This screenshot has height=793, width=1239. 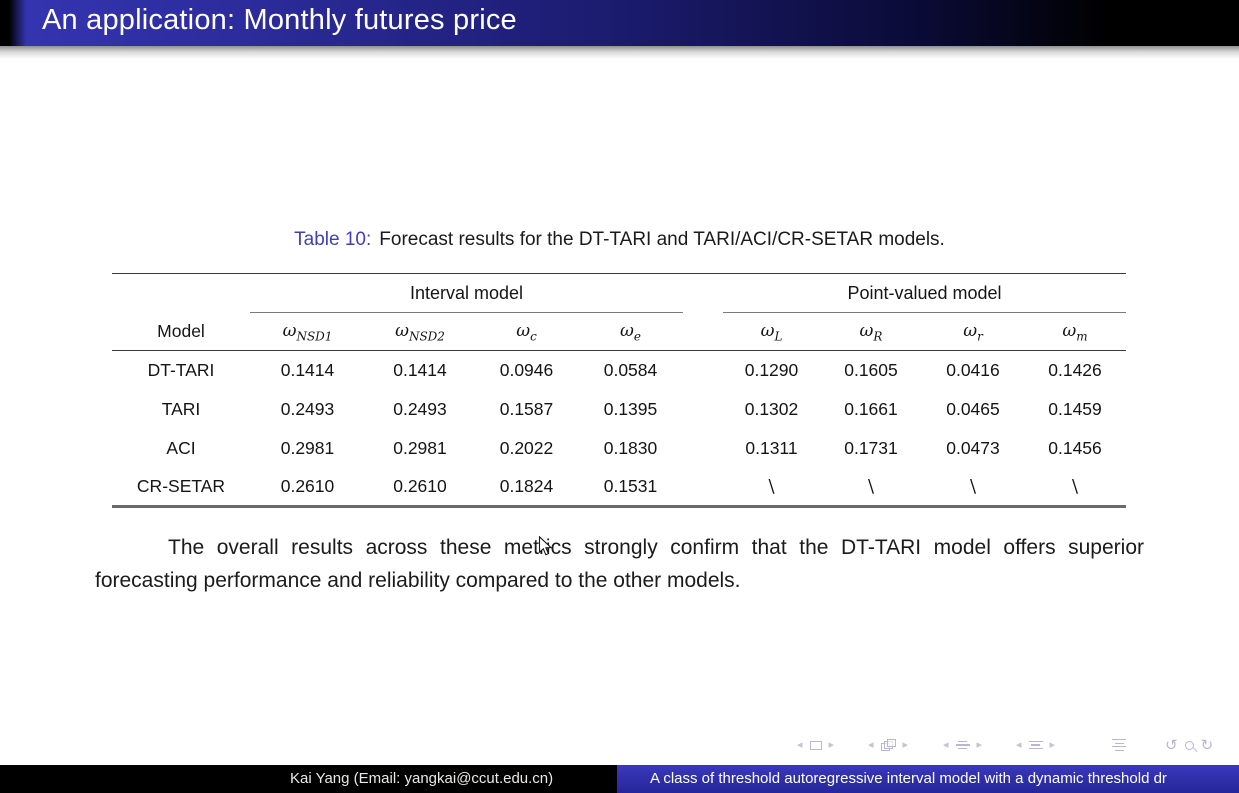 I want to click on value-cell: 0.1459, so click(x=1075, y=408).